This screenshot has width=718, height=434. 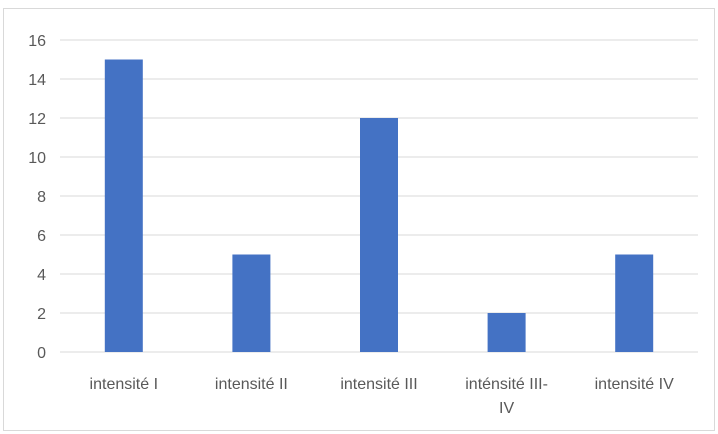 I want to click on x-category-label: IV, so click(x=506, y=408).